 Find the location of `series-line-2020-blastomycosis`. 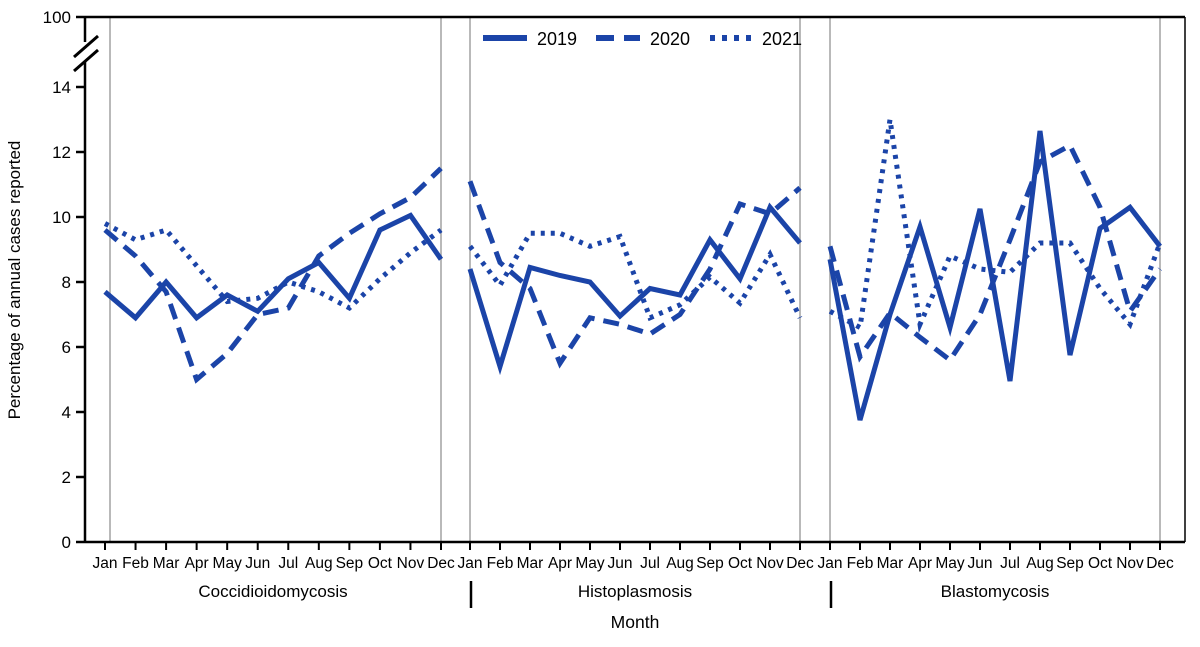

series-line-2020-blastomycosis is located at coordinates (995, 253).